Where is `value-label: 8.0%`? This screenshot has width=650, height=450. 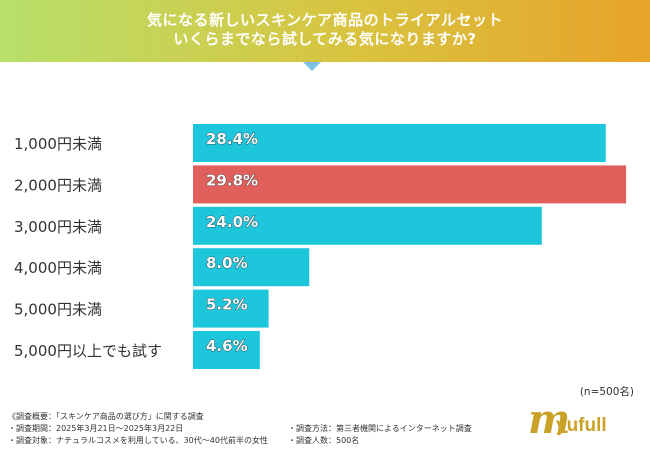 value-label: 8.0% is located at coordinates (227, 263).